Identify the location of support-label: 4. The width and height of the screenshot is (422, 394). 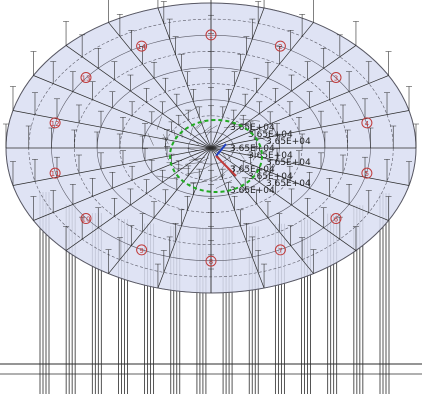
(367, 124).